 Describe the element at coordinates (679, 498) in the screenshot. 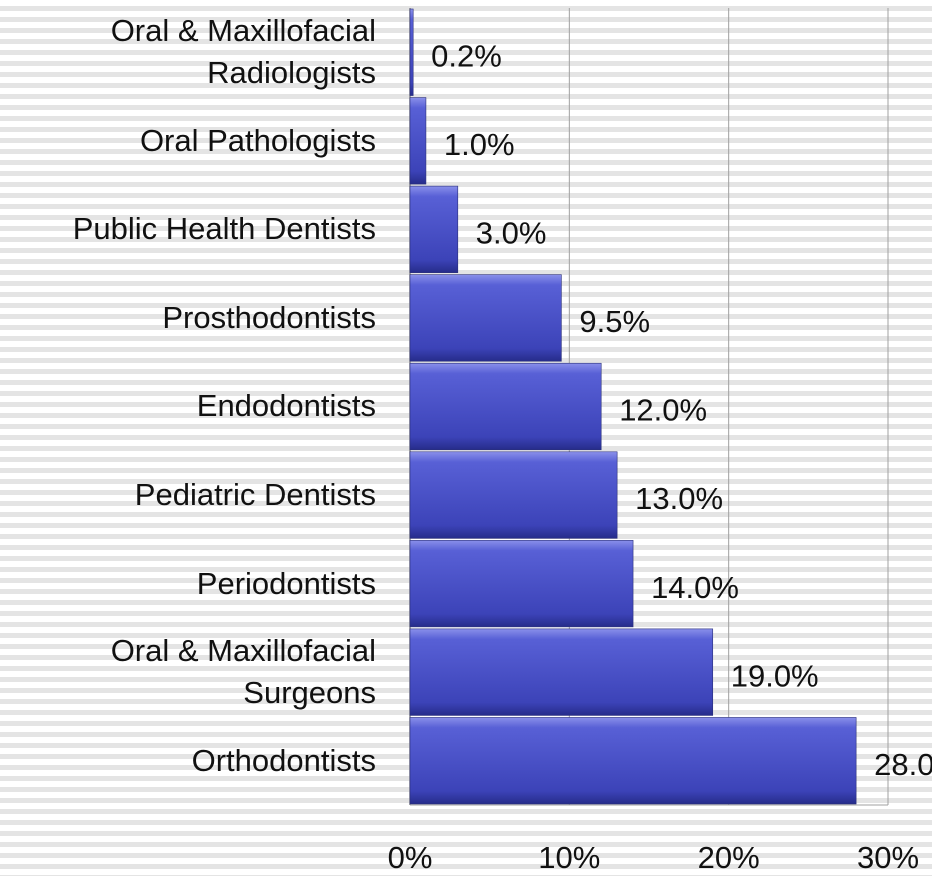

I see `value-label: 13.0%` at that location.